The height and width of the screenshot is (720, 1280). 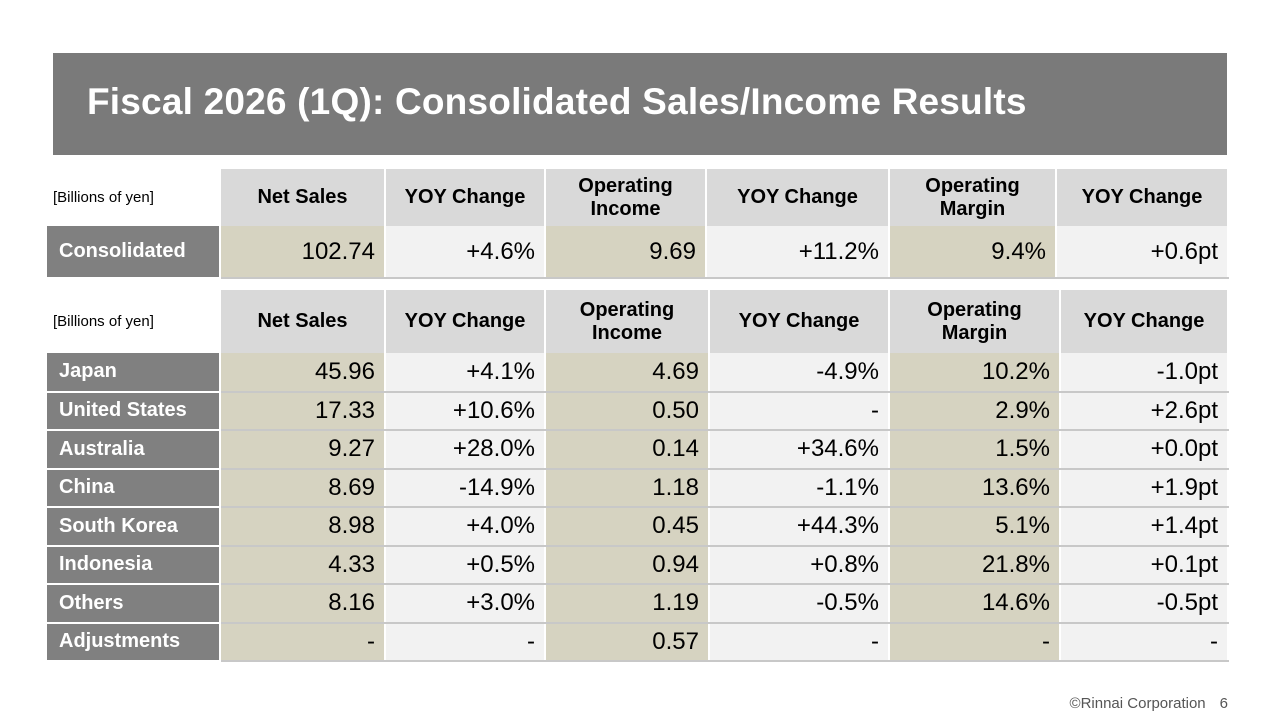 I want to click on table-row: Australia 9.27 +28.0% 0.14 +34.6% 1.5% +0.0pt, so click(x=638, y=450).